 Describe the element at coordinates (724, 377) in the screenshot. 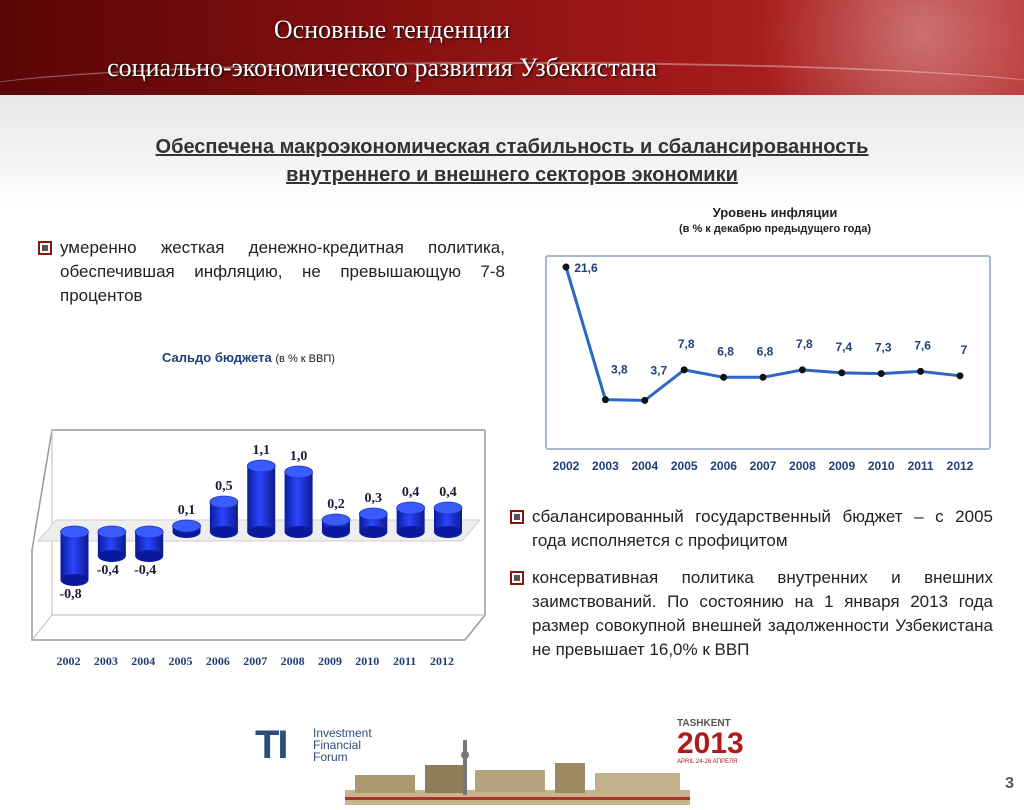

I see `data-point-2006` at that location.